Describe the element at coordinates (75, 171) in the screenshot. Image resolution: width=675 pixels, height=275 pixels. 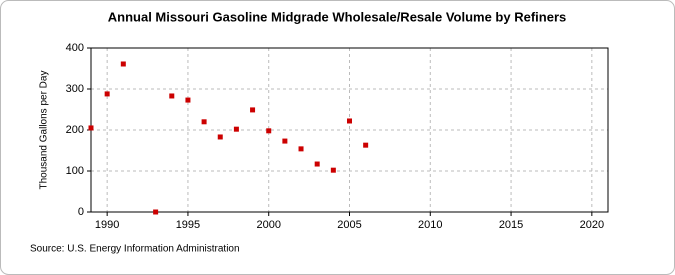
I see `y-tick-label: 100` at that location.